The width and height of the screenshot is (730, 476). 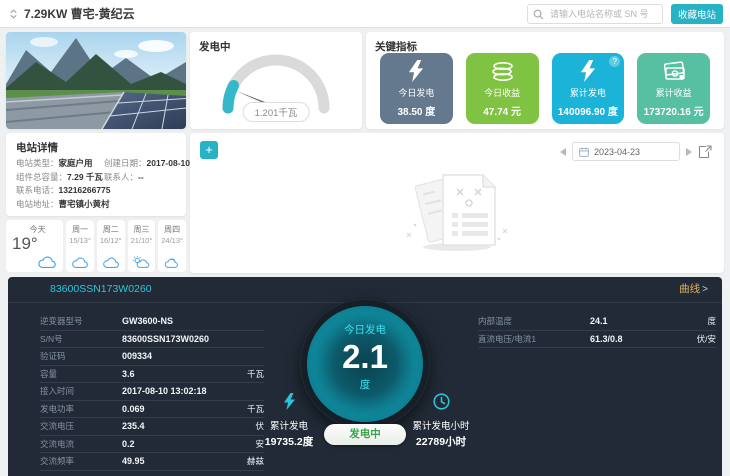 I want to click on row-label: 接入时间, so click(x=57, y=391).